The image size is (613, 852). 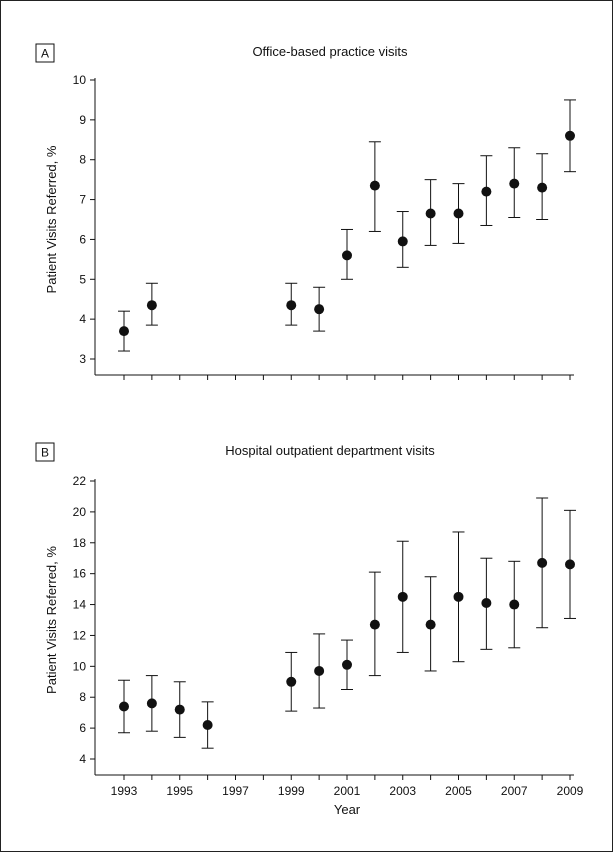 I want to click on panel-letter: B, so click(x=45, y=453).